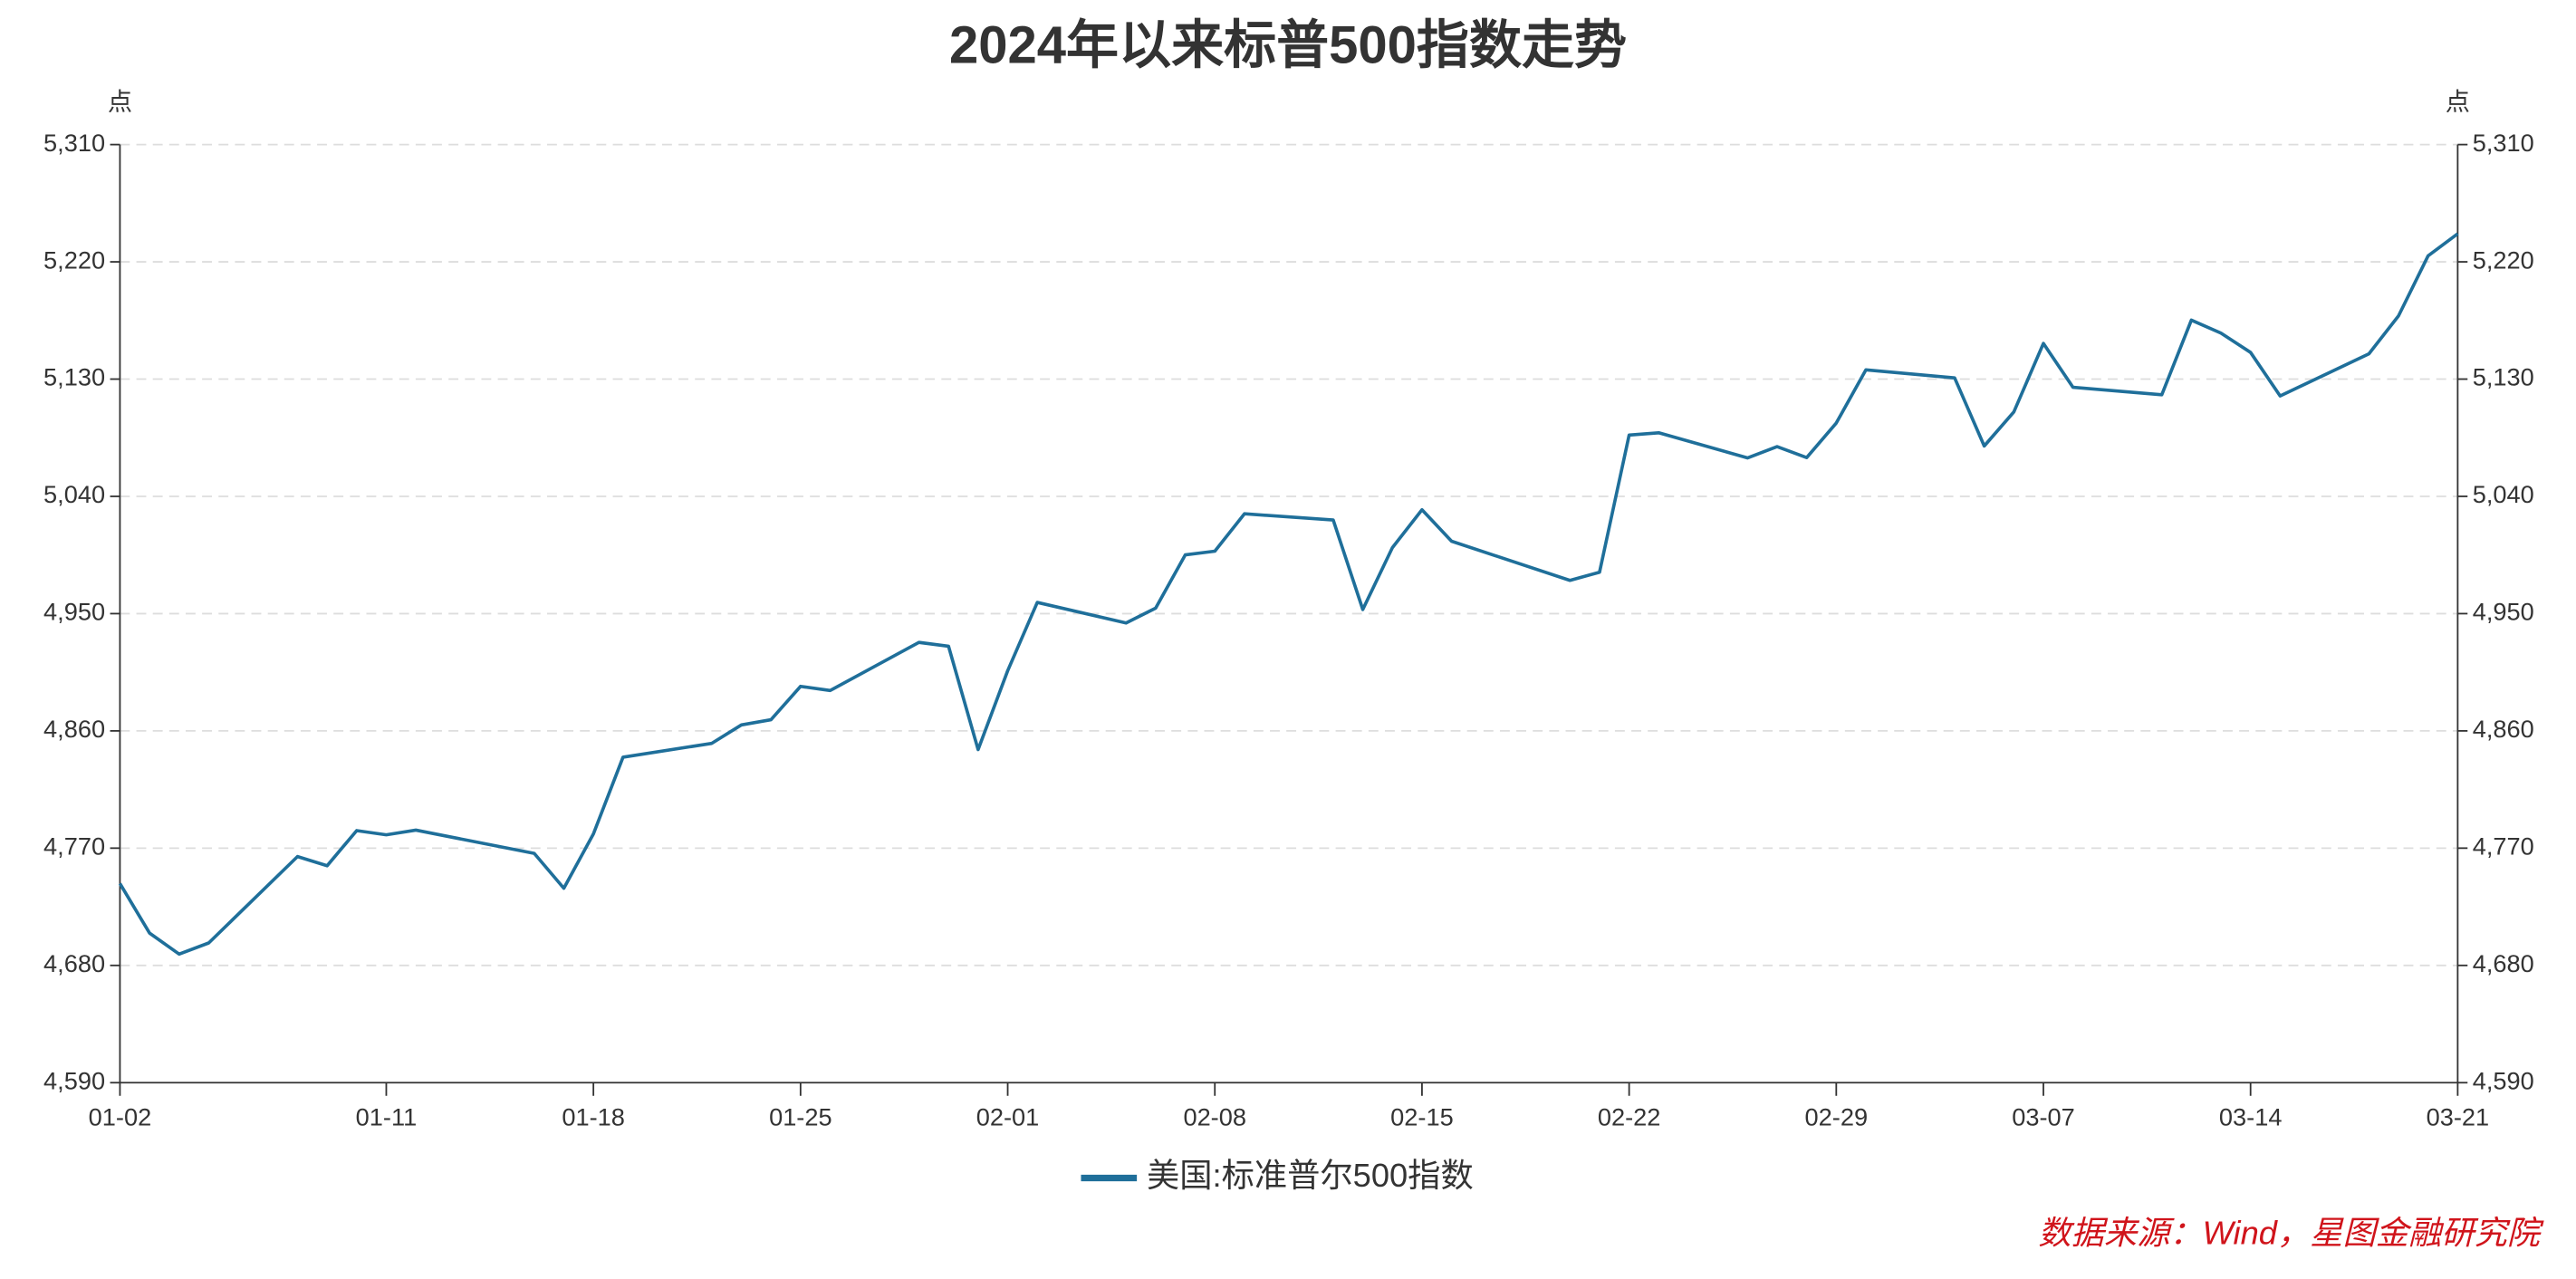  I want to click on y2-tick-label: 5,310, so click(2503, 143).